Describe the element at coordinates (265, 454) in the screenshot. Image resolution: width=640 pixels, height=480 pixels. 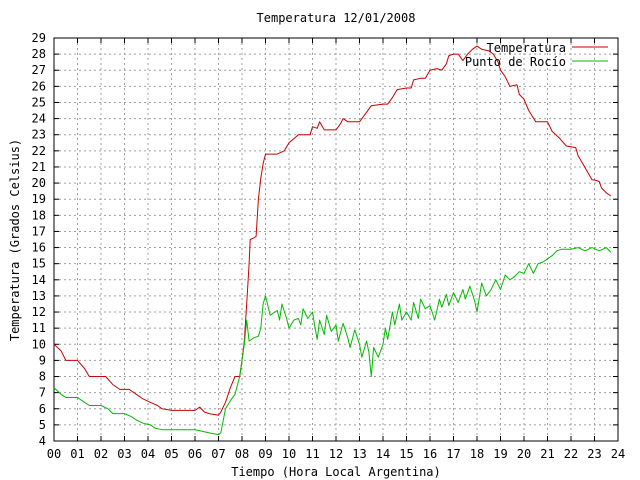
I see `x-tick-label: 09` at that location.